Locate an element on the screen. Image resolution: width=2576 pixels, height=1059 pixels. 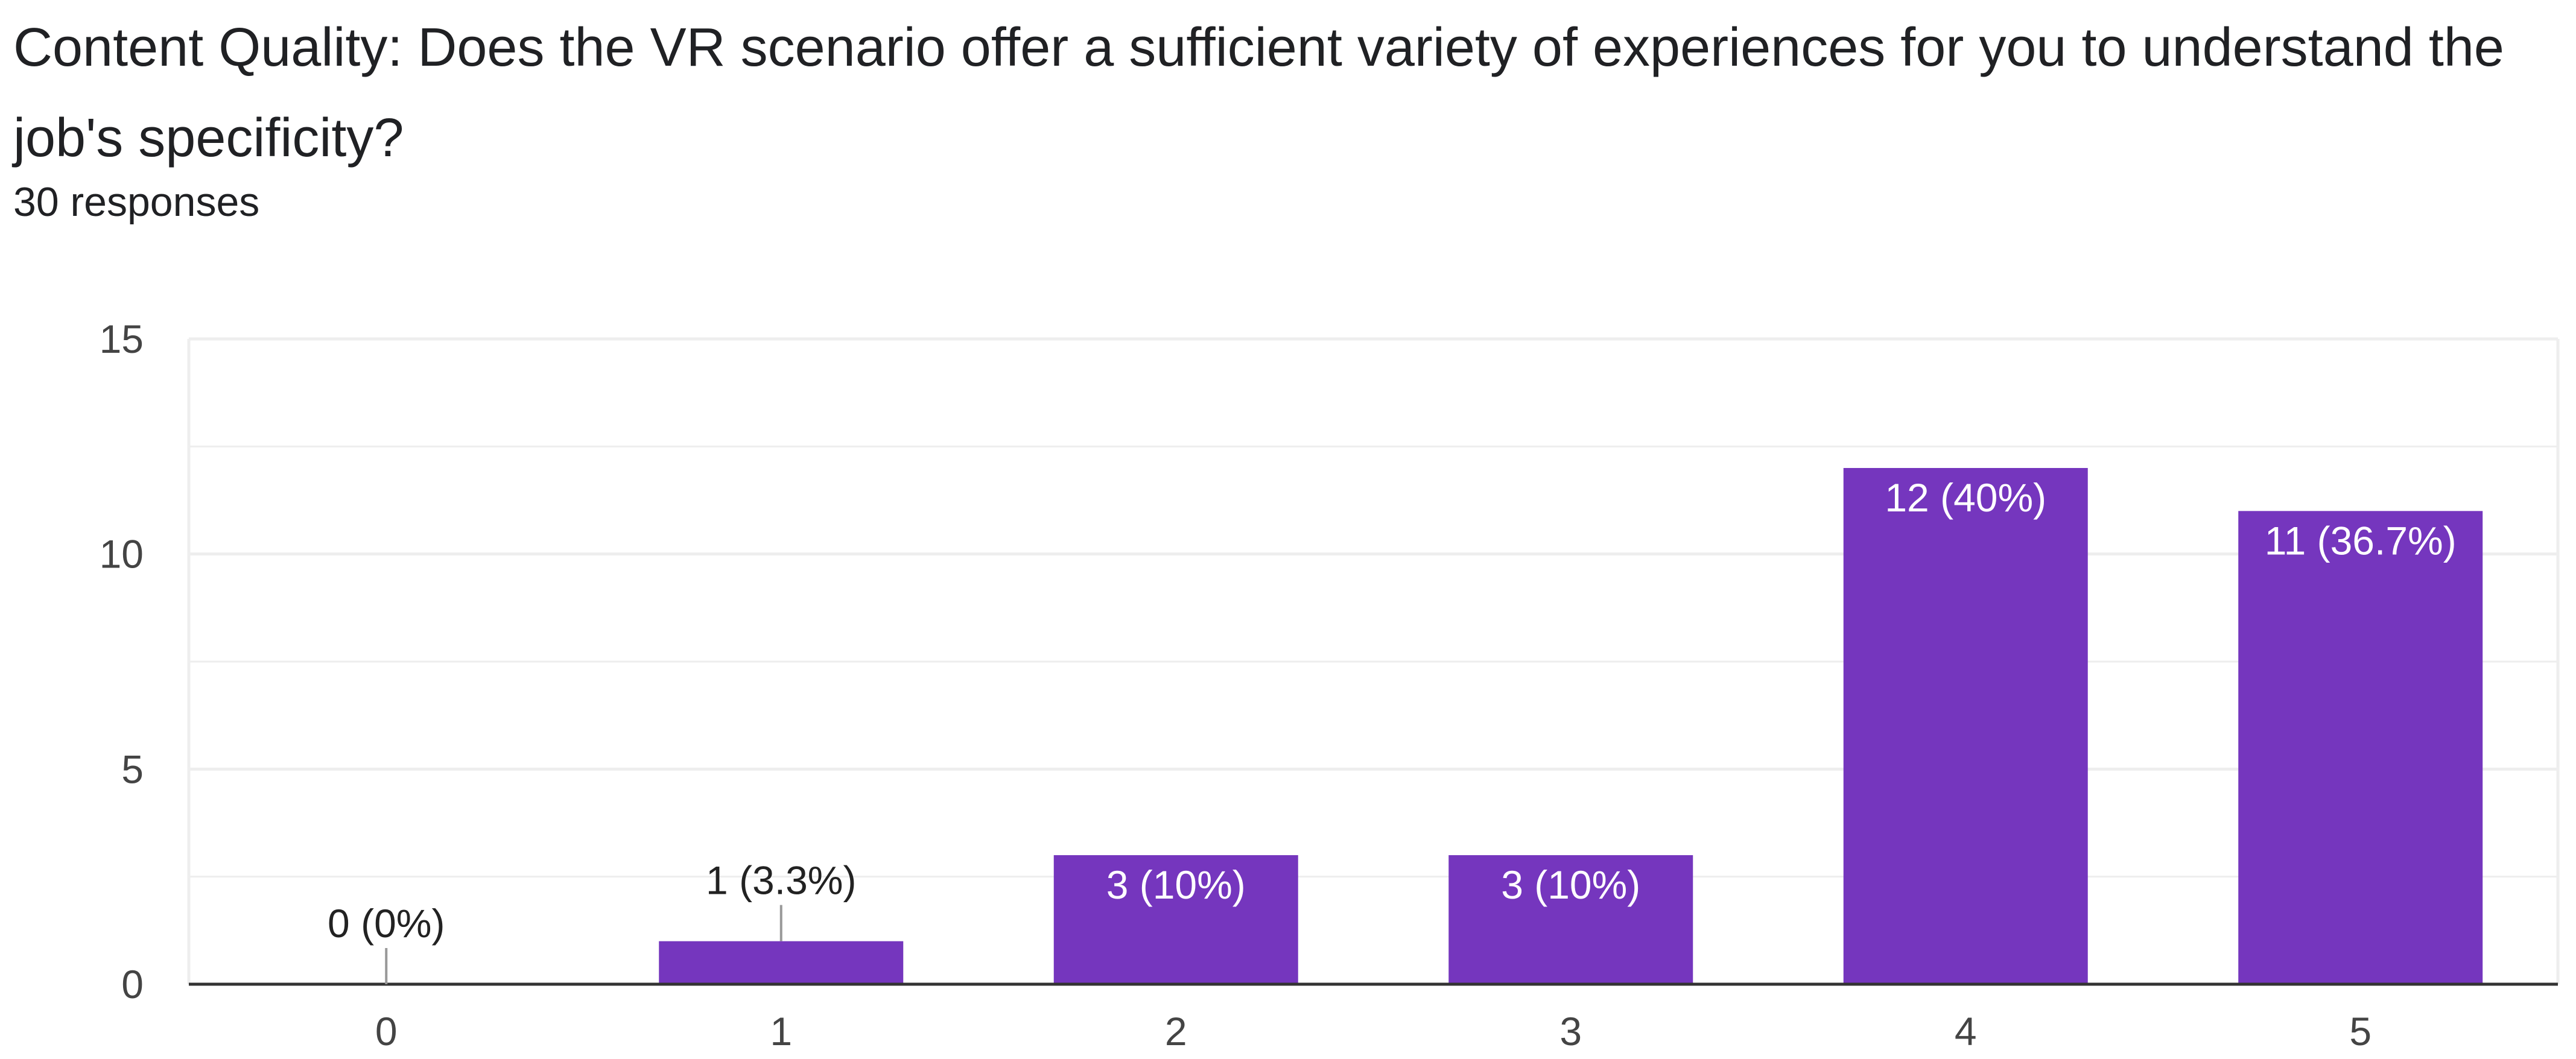
y-tick-label: 5 is located at coordinates (132, 769).